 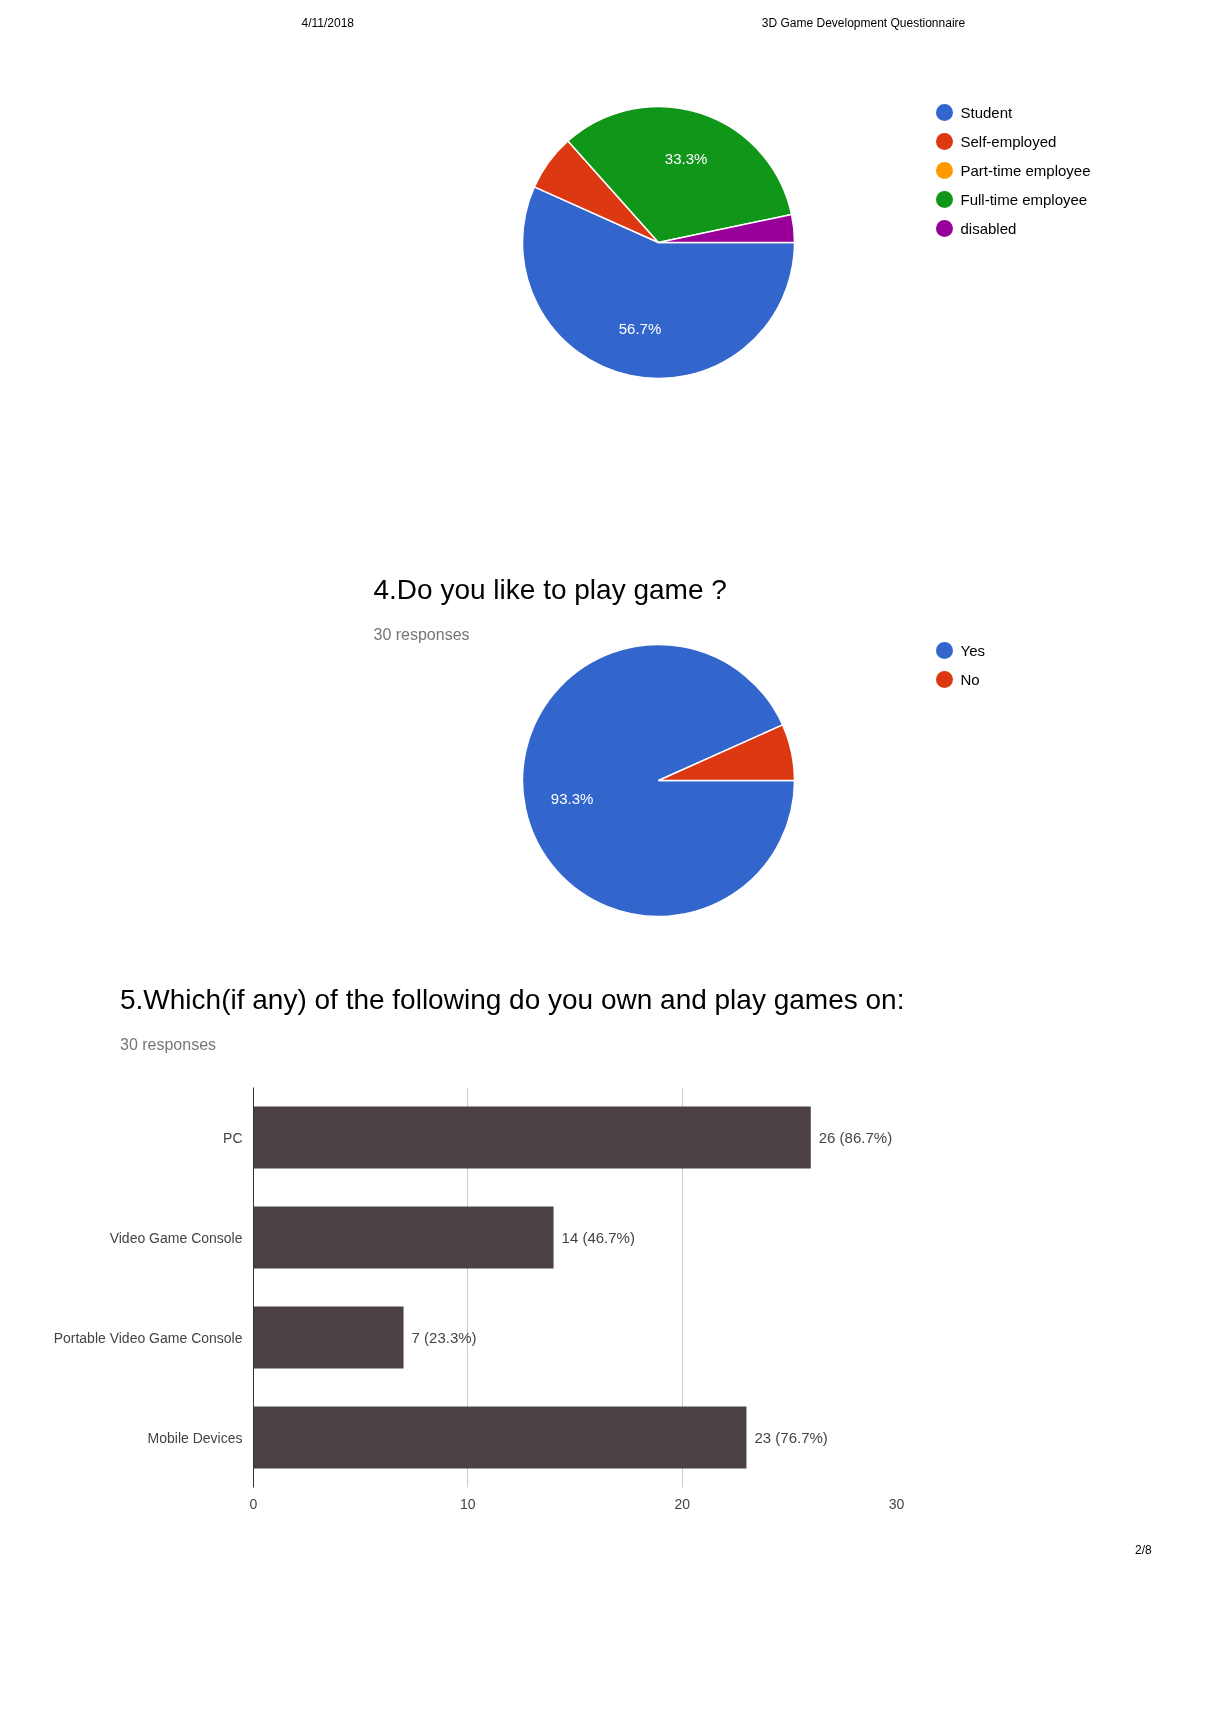 What do you see at coordinates (1143, 1550) in the screenshot?
I see `text: 2/8` at bounding box center [1143, 1550].